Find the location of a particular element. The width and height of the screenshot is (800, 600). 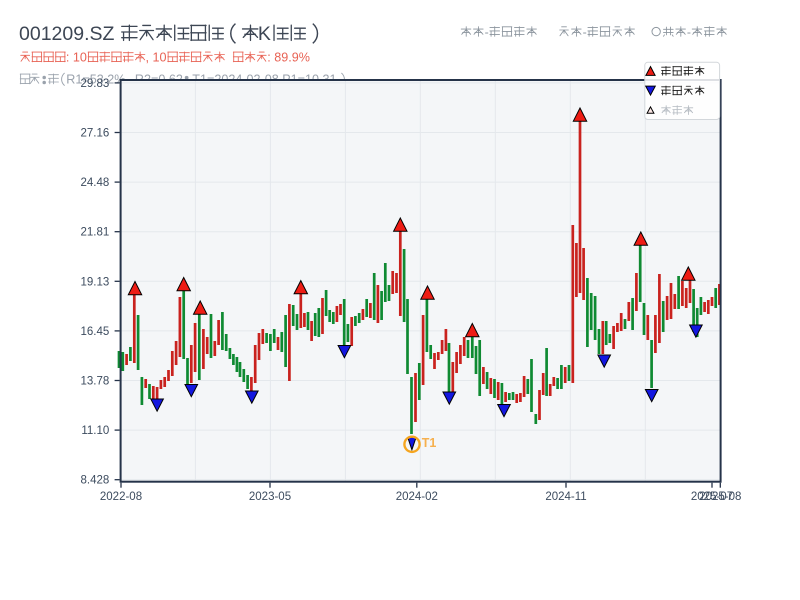

svg-text: 27.16 is located at coordinates (95, 134).